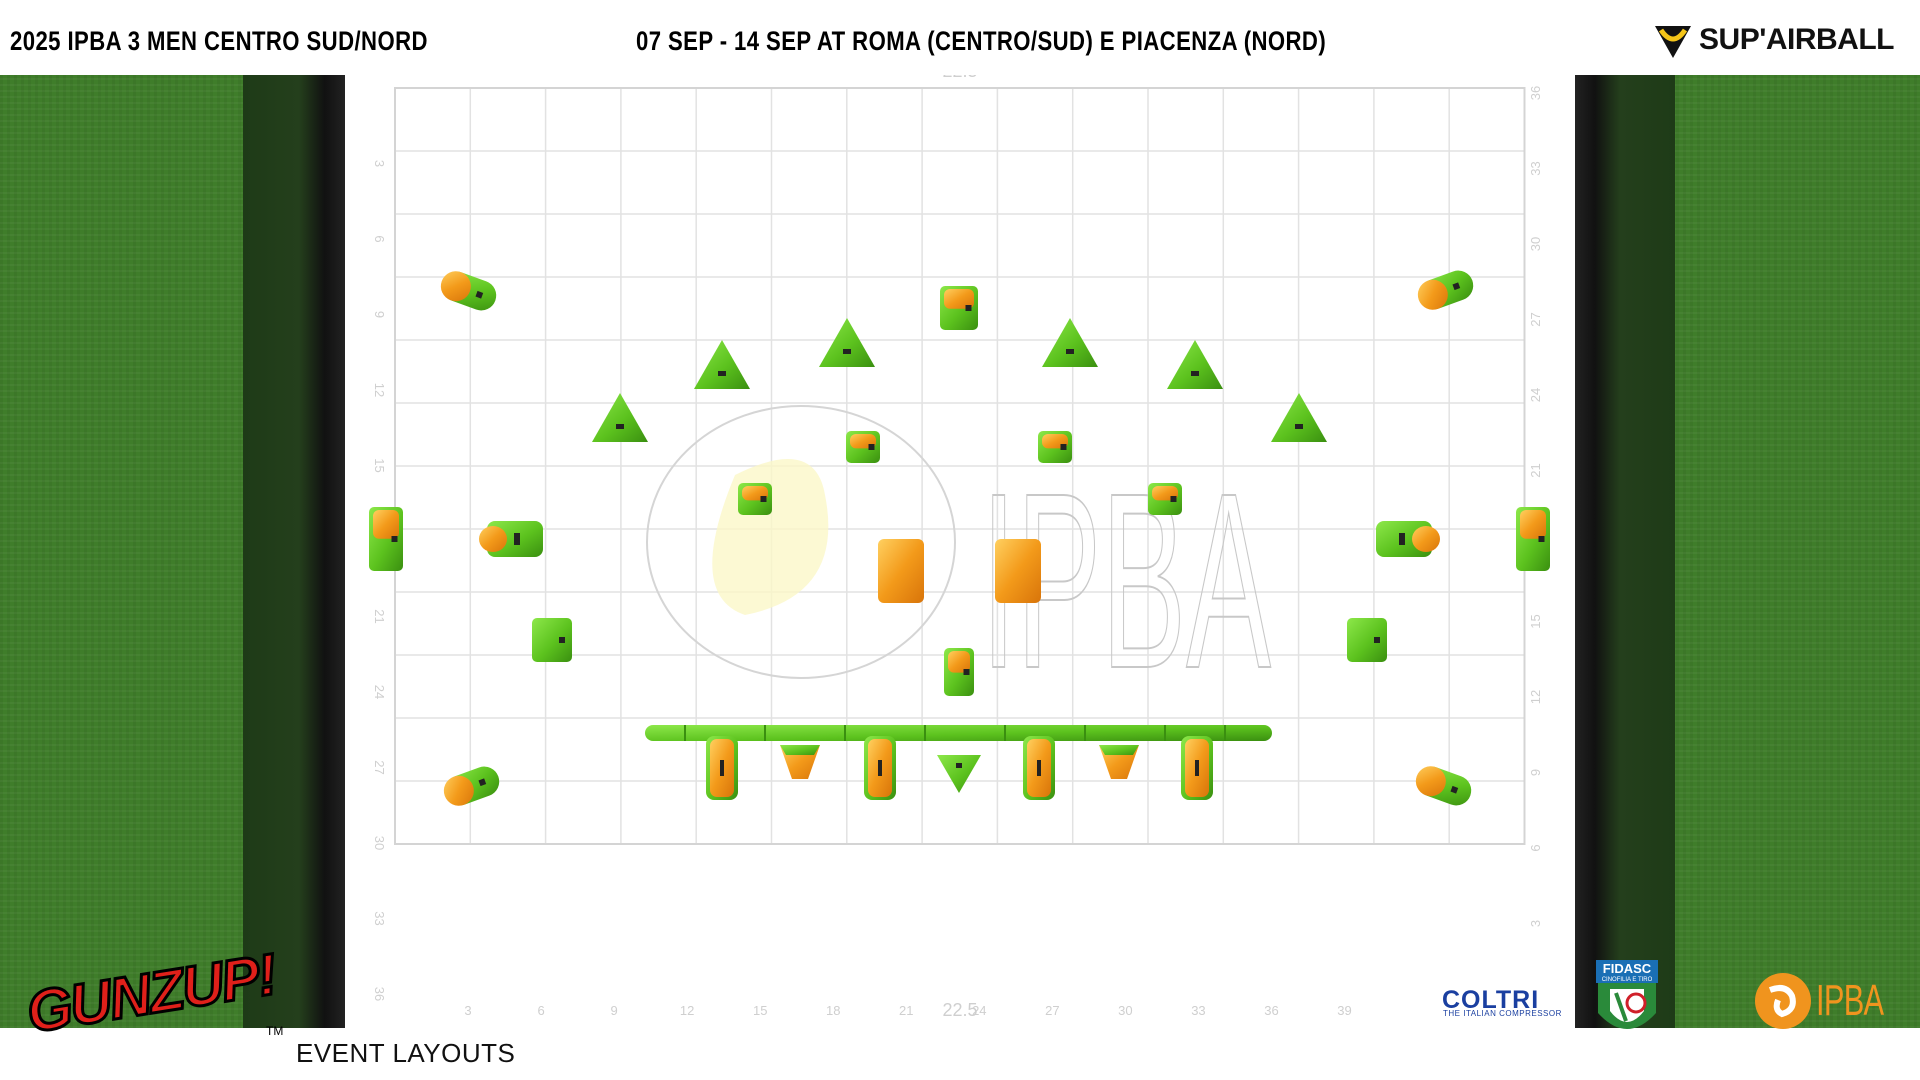 The width and height of the screenshot is (1920, 1080). What do you see at coordinates (1198, 1010) in the screenshot?
I see `x-tick-label: 33` at bounding box center [1198, 1010].